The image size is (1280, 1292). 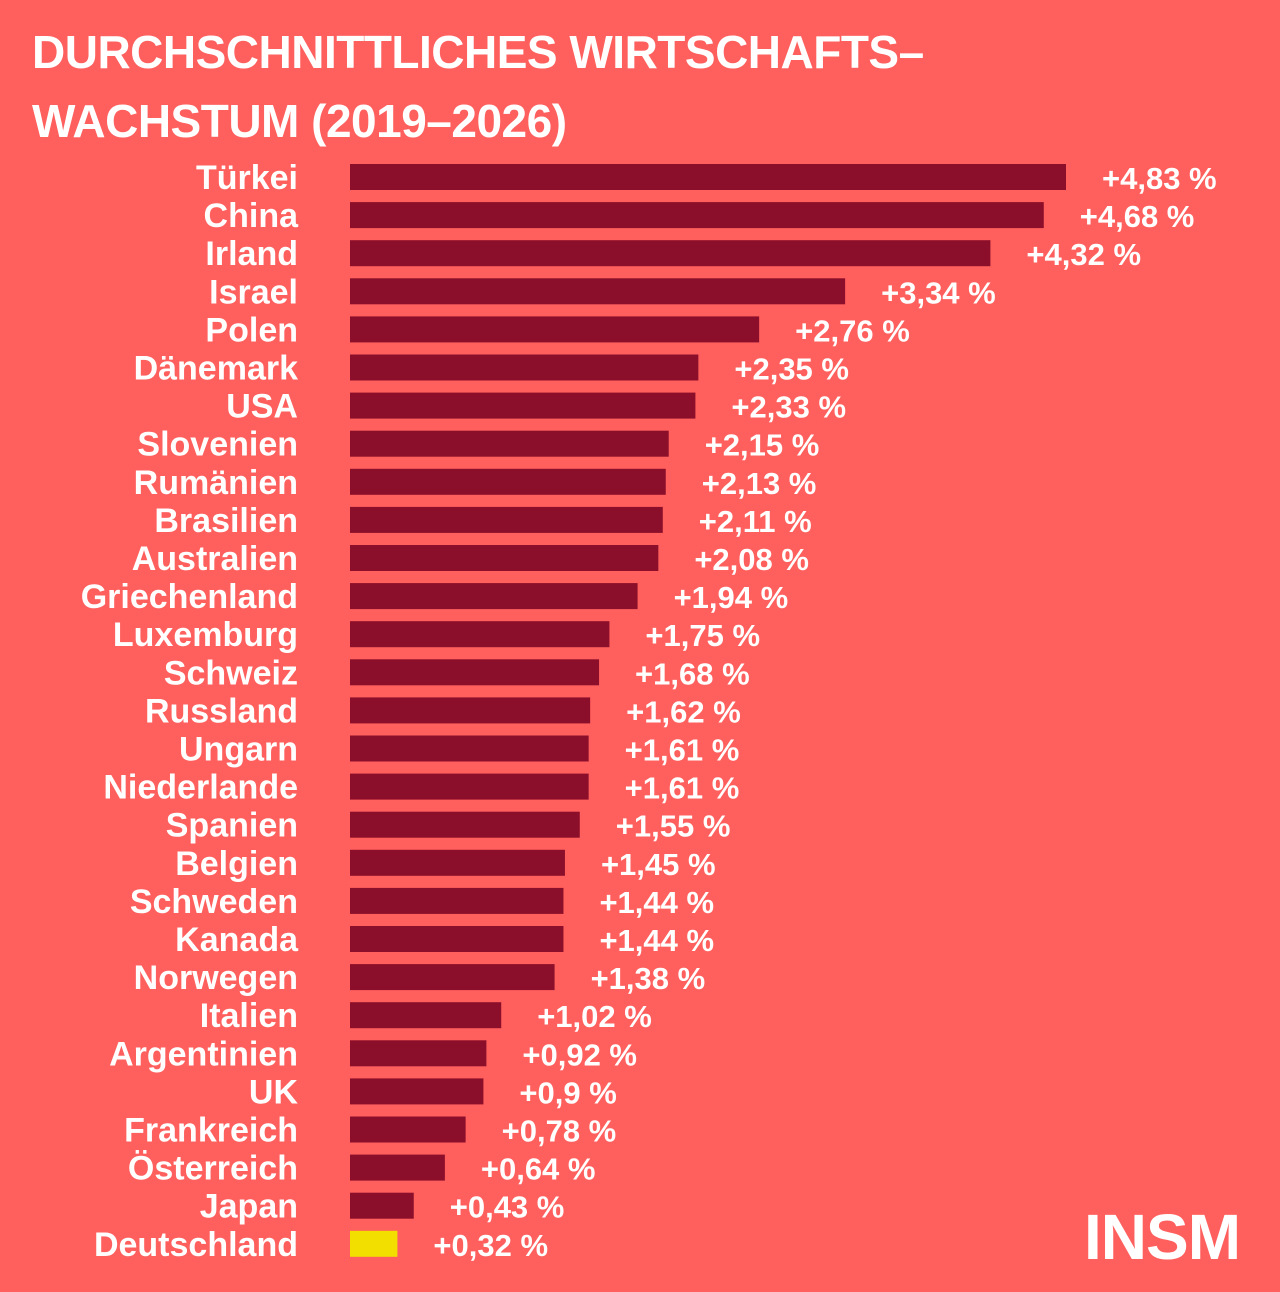 What do you see at coordinates (762, 445) in the screenshot?
I see `data-label: +2,15 %` at bounding box center [762, 445].